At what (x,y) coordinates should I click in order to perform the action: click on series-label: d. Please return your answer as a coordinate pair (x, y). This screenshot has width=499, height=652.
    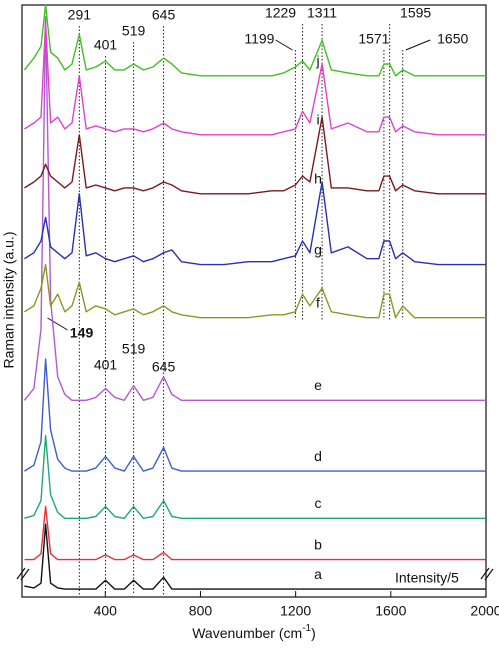
    Looking at the image, I should click on (318, 456).